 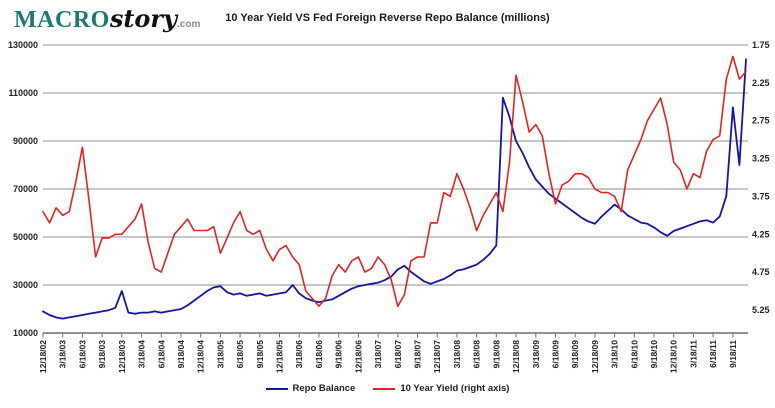 What do you see at coordinates (674, 356) in the screenshot?
I see `x-axis-tick-label: 12/18/10` at bounding box center [674, 356].